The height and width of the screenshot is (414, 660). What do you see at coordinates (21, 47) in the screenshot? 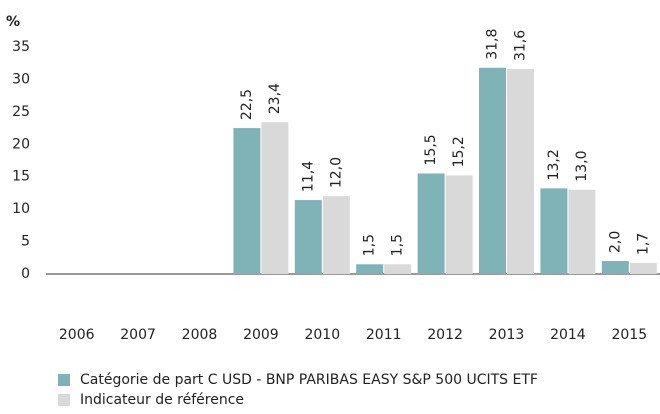
I see `y-tick-label: 35` at bounding box center [21, 47].